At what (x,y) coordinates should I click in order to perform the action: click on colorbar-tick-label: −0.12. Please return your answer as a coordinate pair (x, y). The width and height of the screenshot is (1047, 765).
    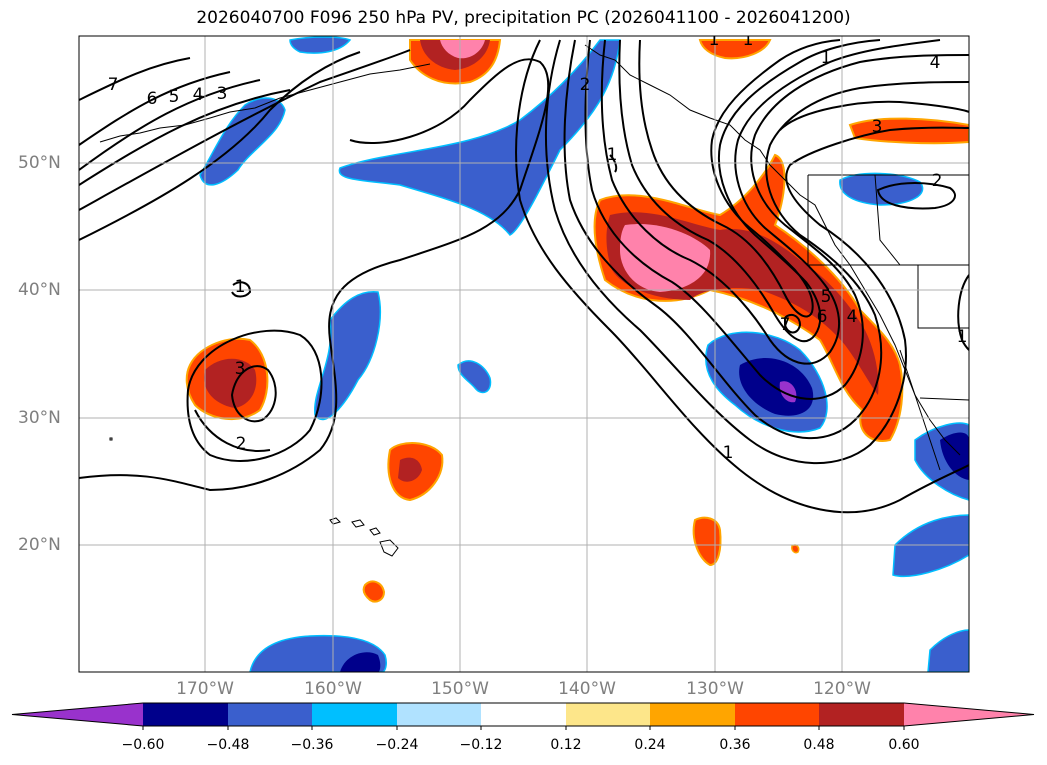
    Looking at the image, I should click on (481, 745).